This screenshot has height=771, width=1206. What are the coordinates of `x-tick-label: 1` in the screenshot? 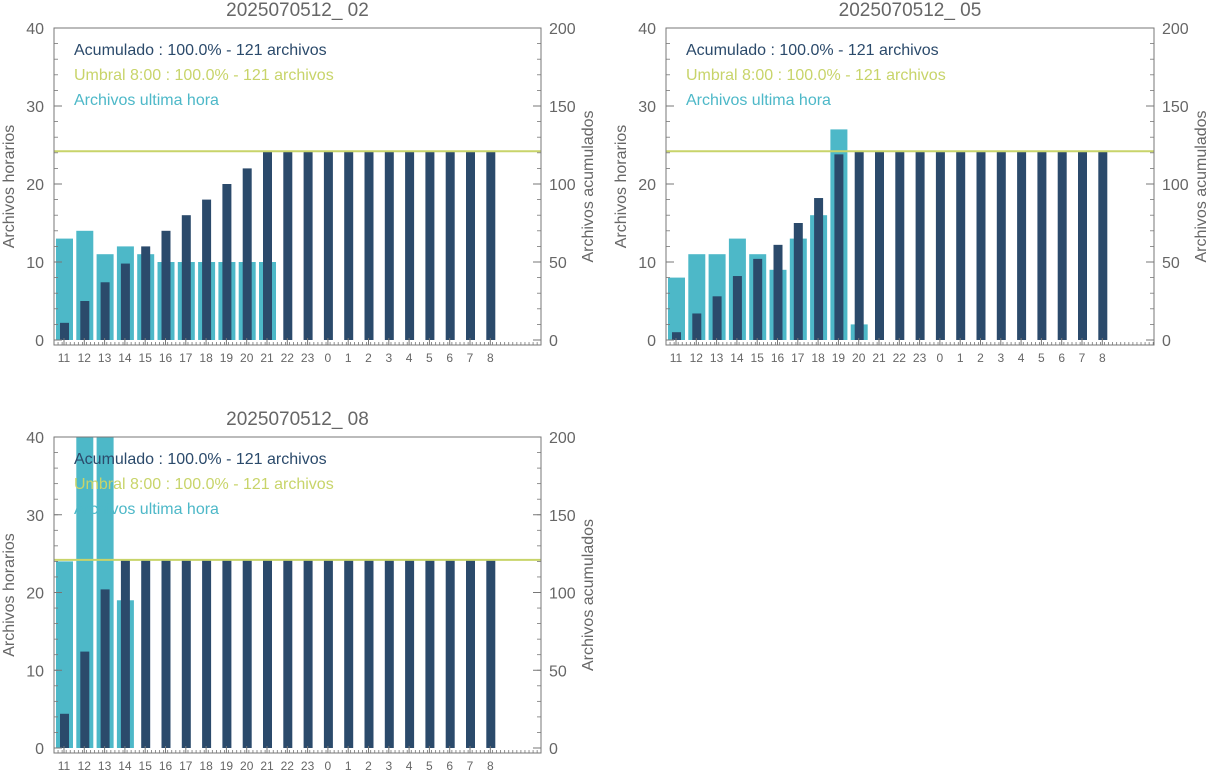 It's located at (960, 358).